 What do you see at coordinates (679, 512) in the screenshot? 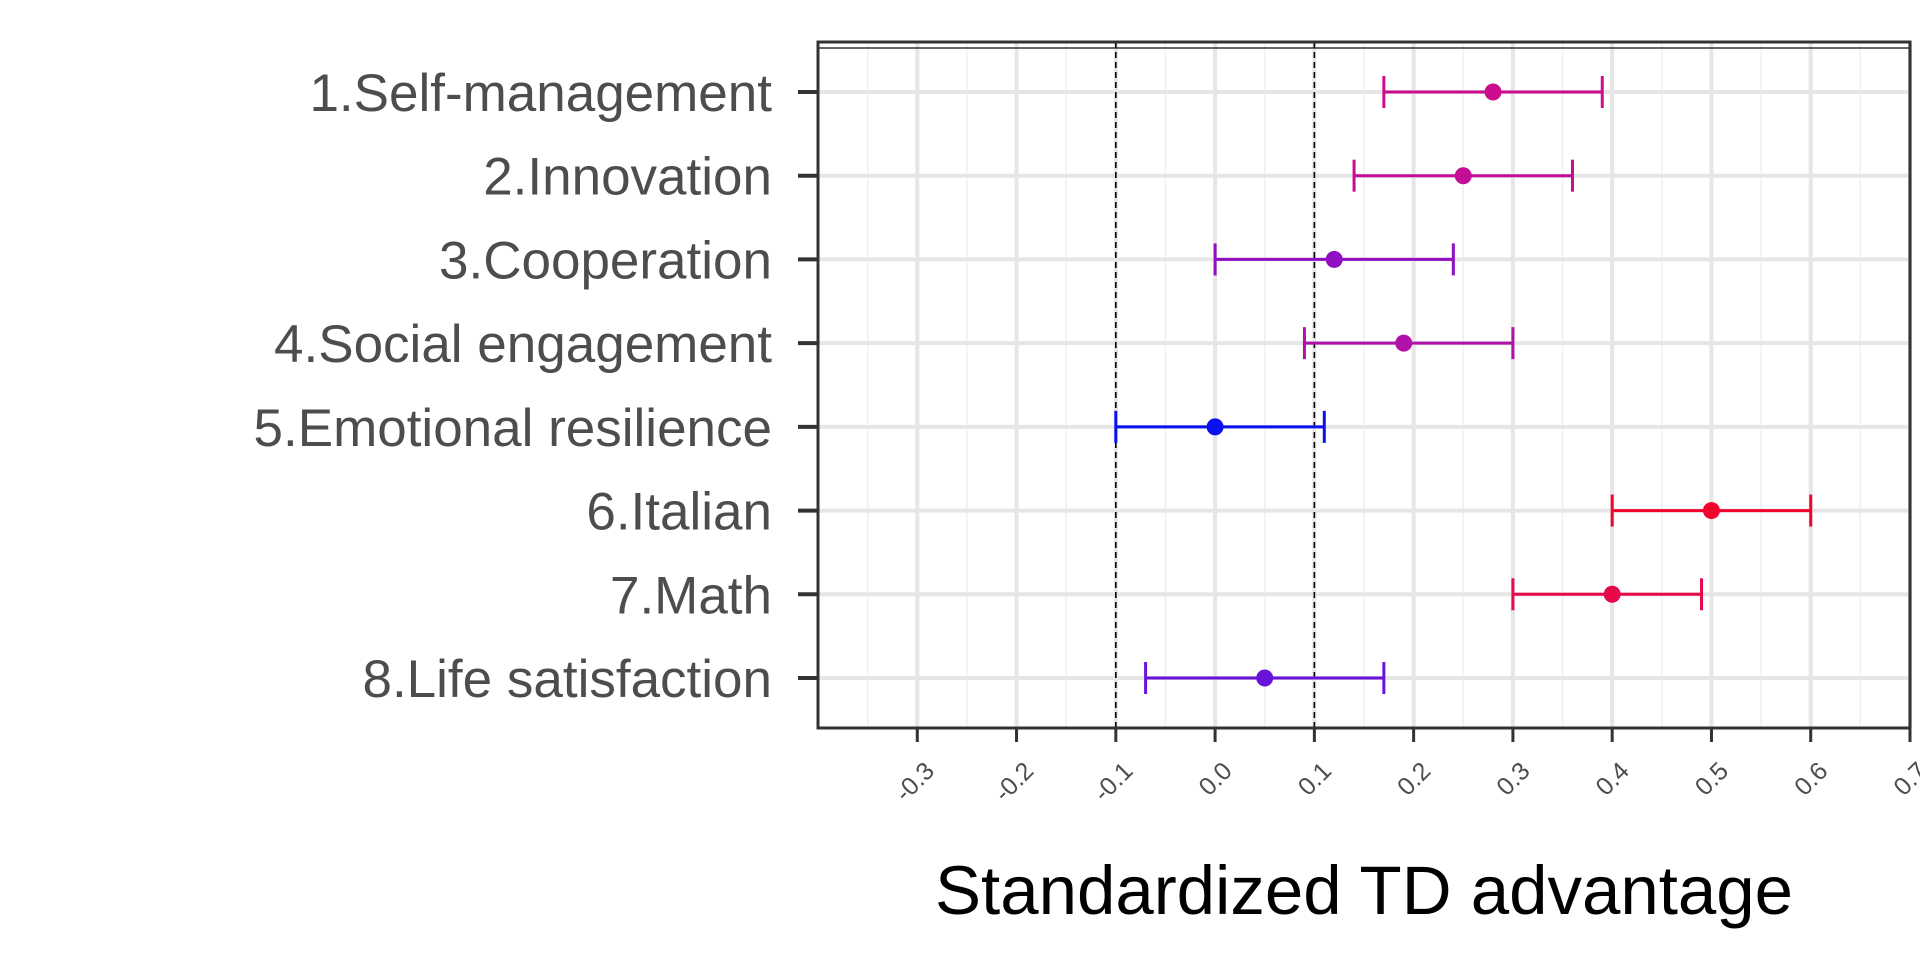
I see `category-label: 6.Italian` at bounding box center [679, 512].